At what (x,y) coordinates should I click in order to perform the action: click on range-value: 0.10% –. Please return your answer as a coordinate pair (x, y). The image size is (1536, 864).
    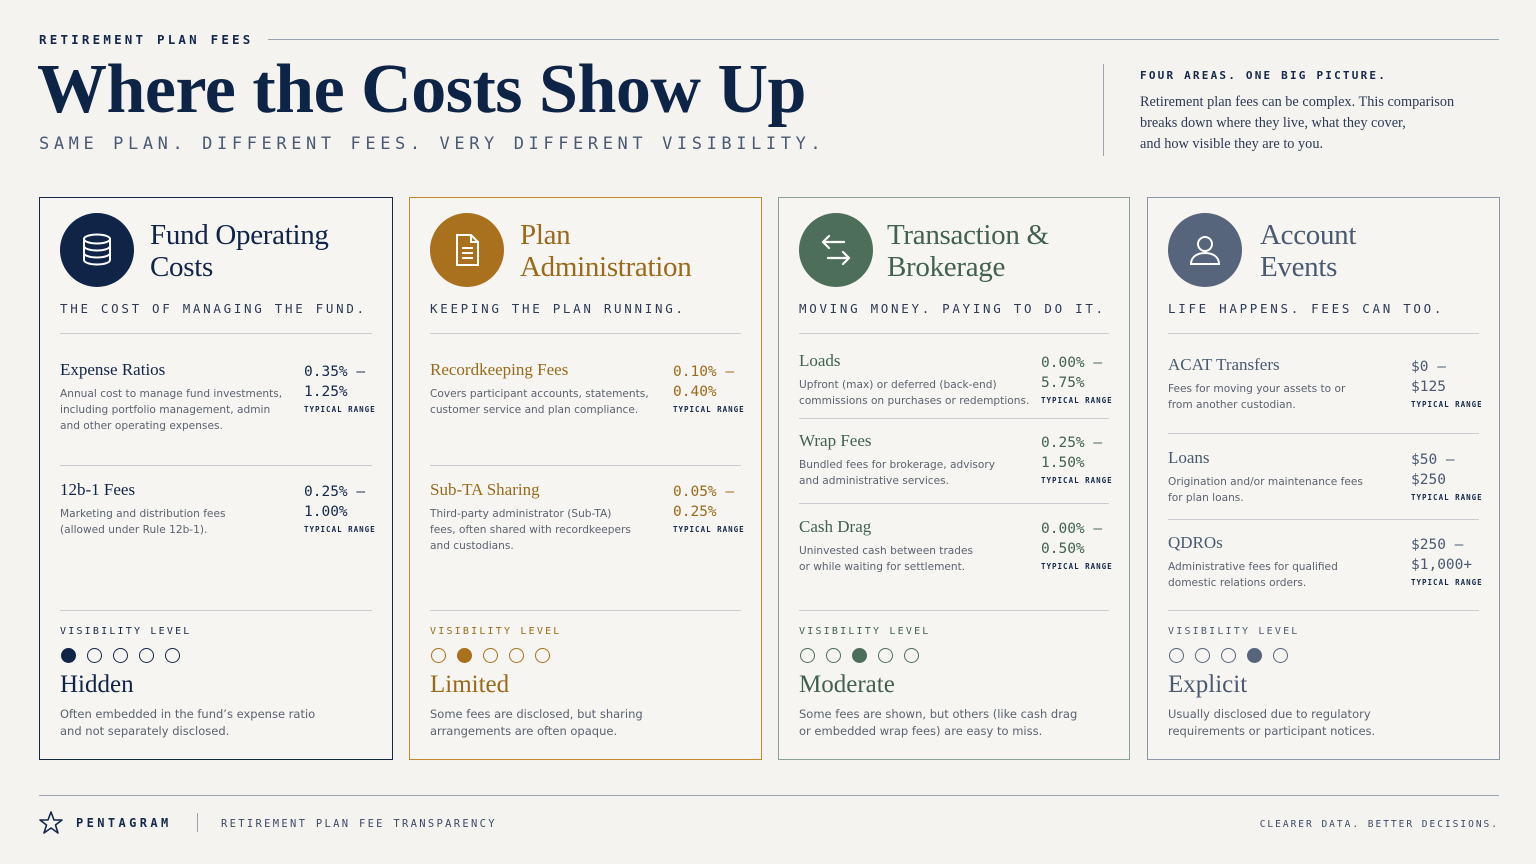
    Looking at the image, I should click on (704, 372).